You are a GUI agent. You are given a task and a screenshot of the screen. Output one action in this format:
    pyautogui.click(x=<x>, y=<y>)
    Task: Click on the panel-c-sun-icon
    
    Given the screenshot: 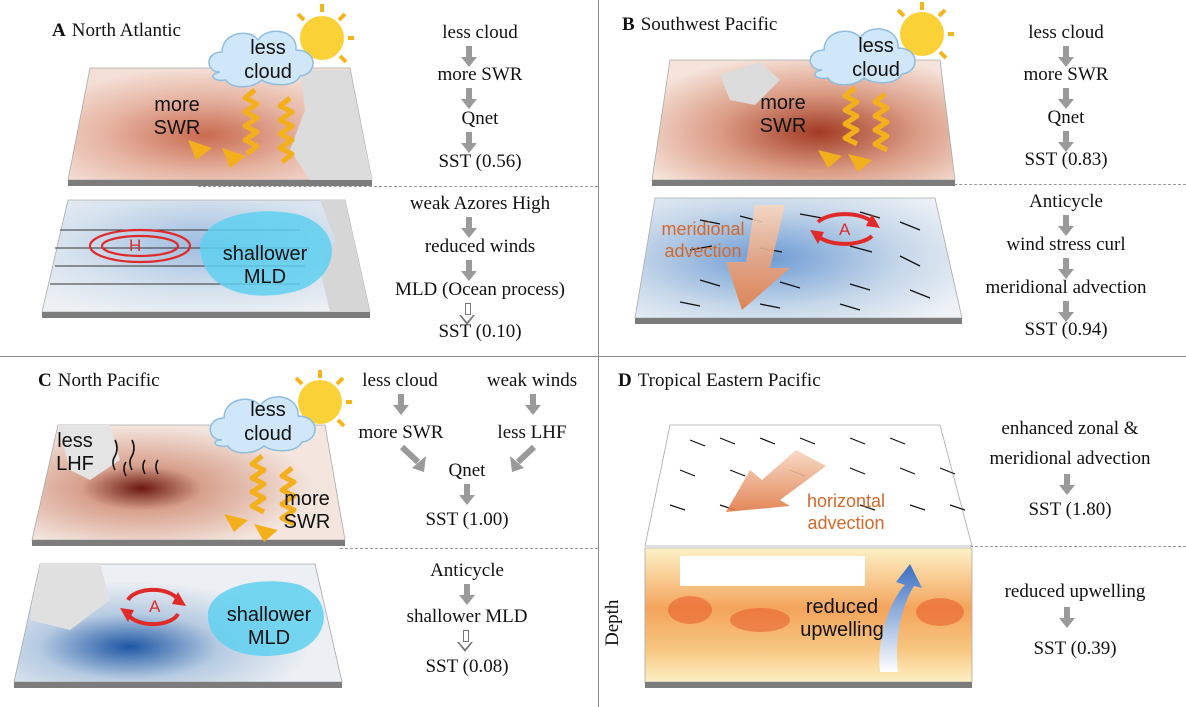 What is the action you would take?
    pyautogui.click(x=323, y=399)
    